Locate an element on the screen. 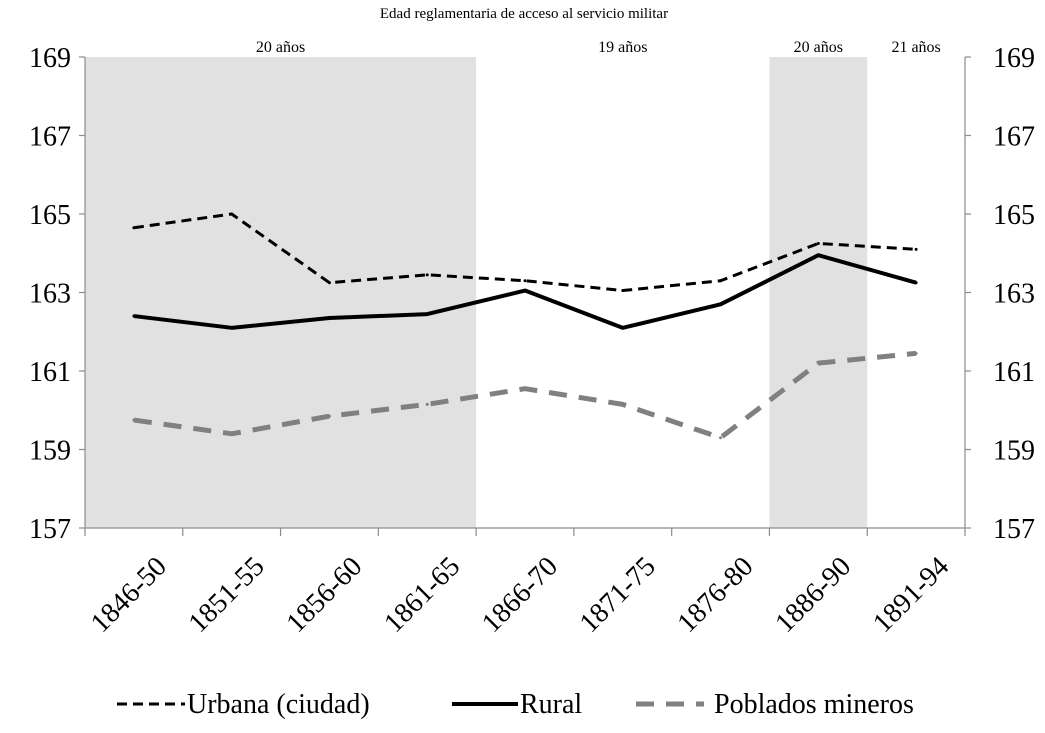 The image size is (1045, 733). age-band-labels: 20 años 19 años 20 años 21 años is located at coordinates (598, 47).